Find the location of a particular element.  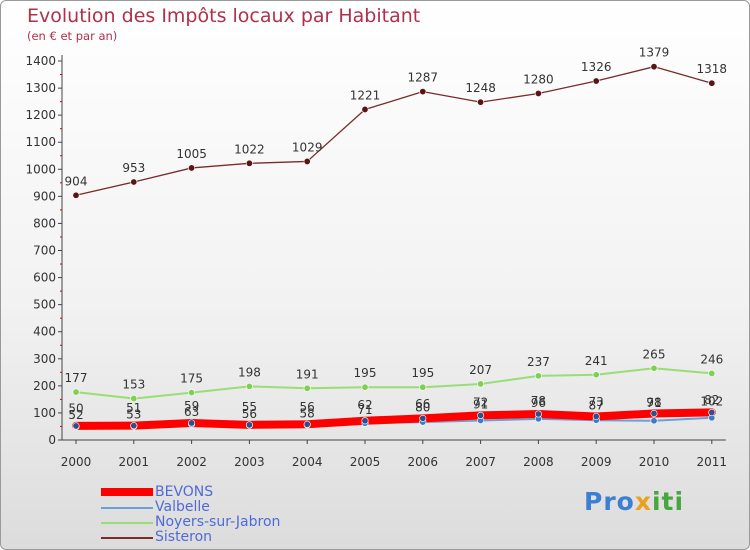

legend-label-noyers: Noyers-sur-Jabron is located at coordinates (218, 522).